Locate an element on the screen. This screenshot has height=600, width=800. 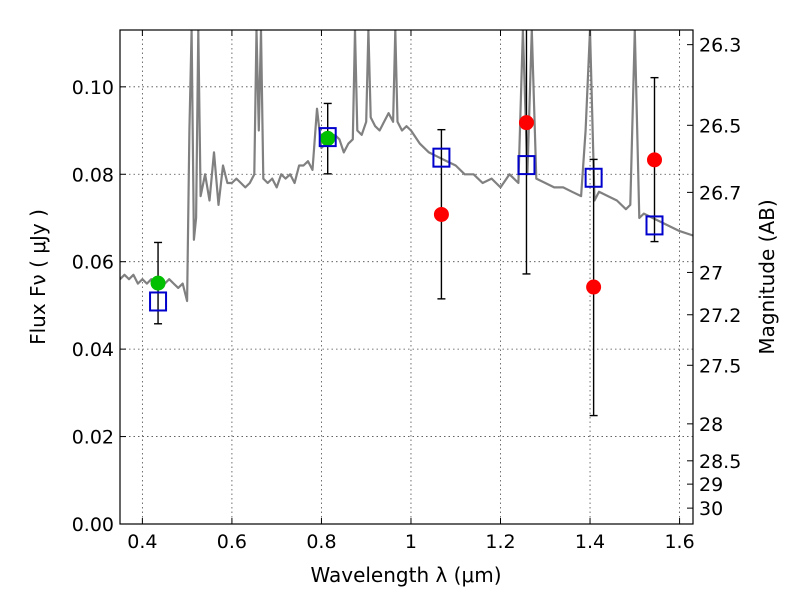
x-tick-label: 1.4 is located at coordinates (590, 542).